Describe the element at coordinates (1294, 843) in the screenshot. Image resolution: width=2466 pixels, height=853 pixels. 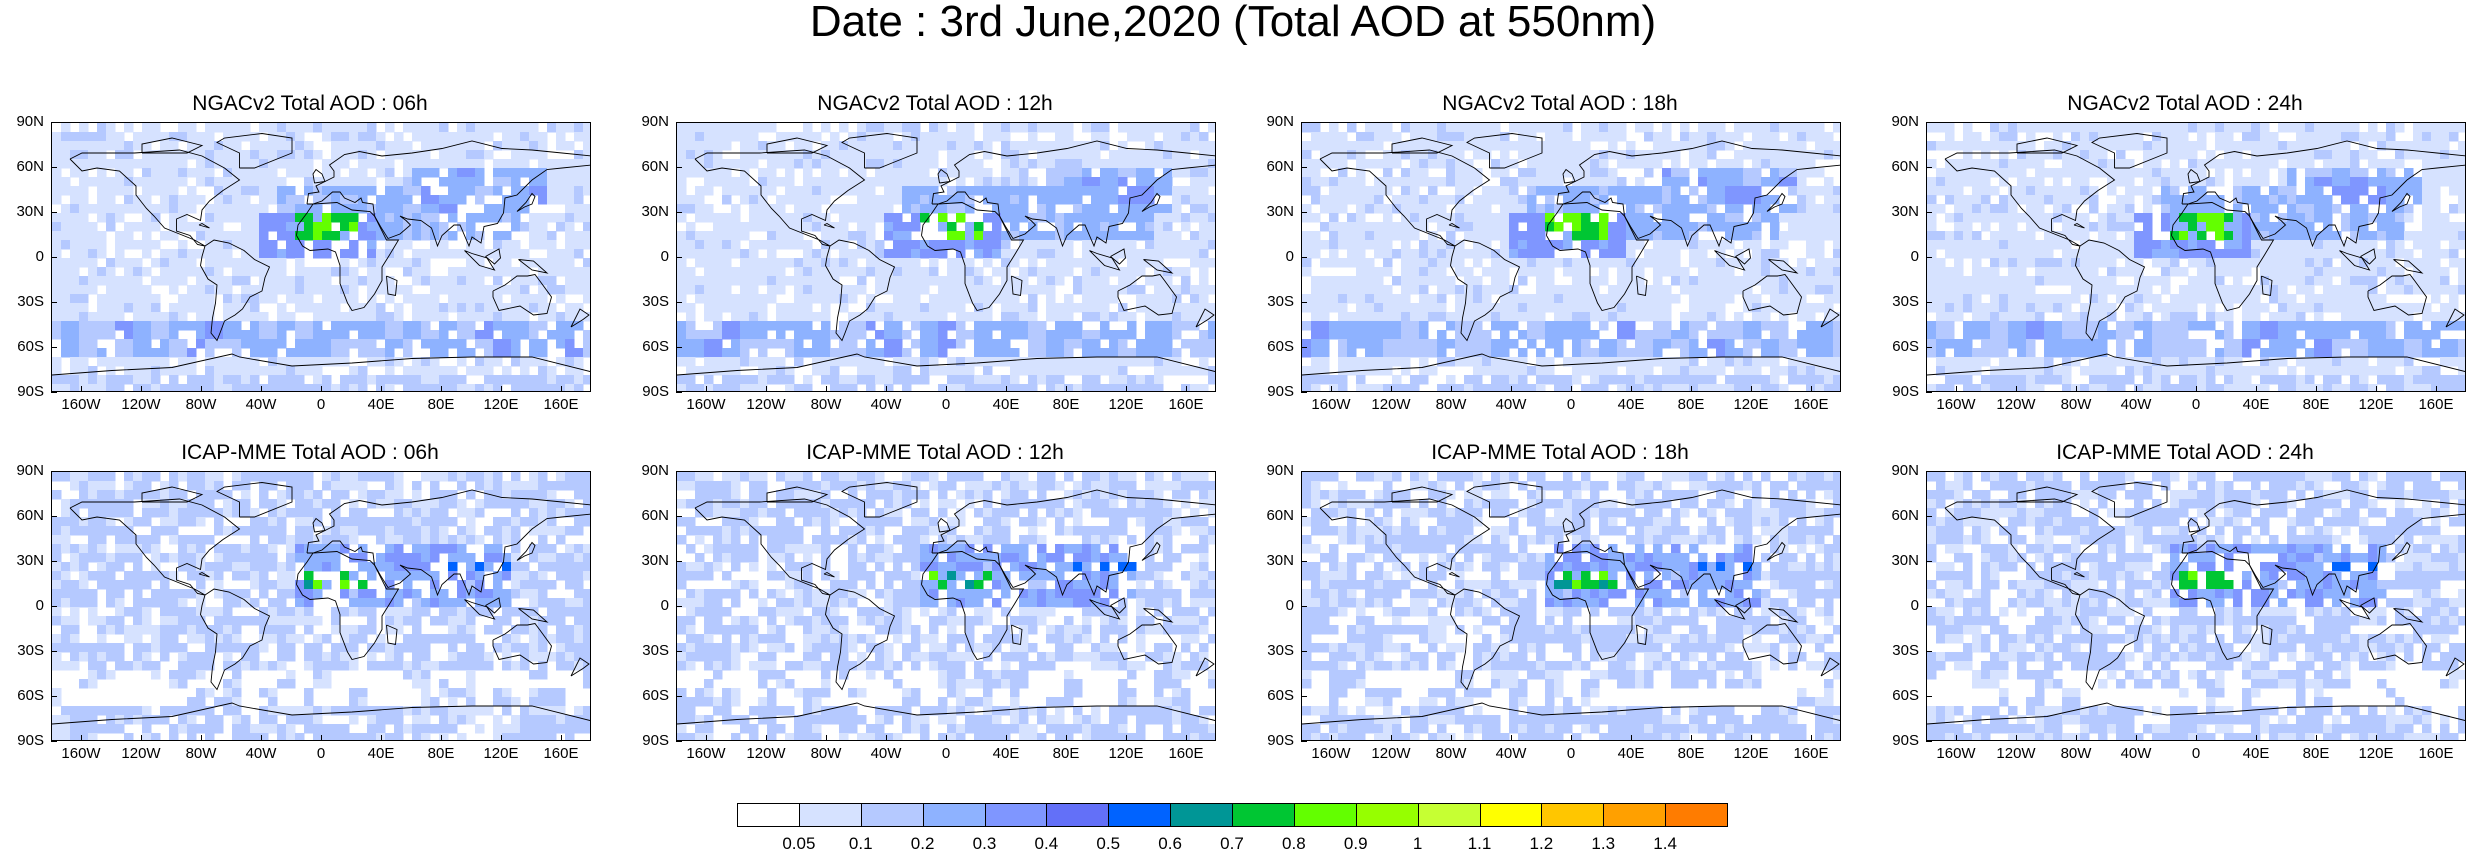
I see `colorbar-label: 0.8` at that location.